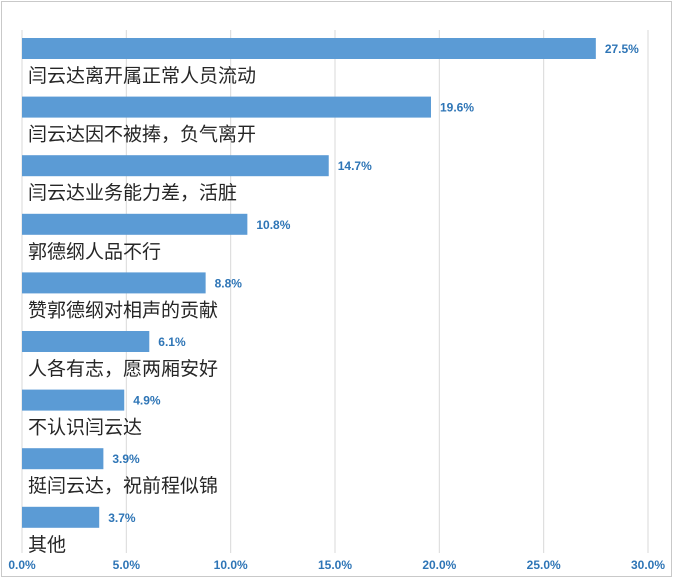 Image resolution: width=675 pixels, height=579 pixels. I want to click on x-tick-label: 25.0%, so click(544, 565).